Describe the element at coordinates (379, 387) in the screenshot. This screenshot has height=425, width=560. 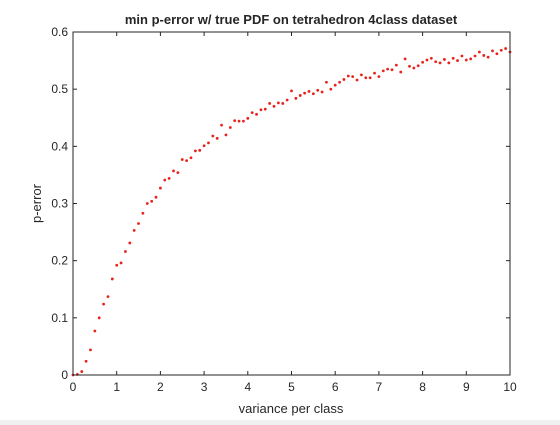
I see `x-tick-label: 7` at that location.